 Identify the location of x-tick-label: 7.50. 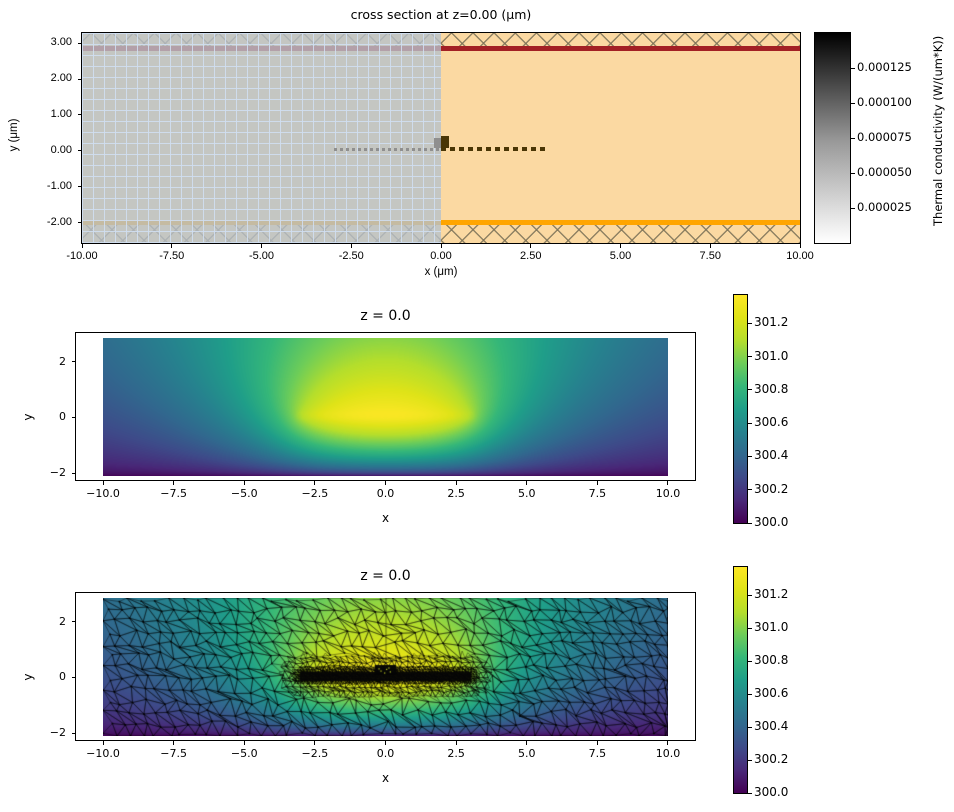
(710, 256).